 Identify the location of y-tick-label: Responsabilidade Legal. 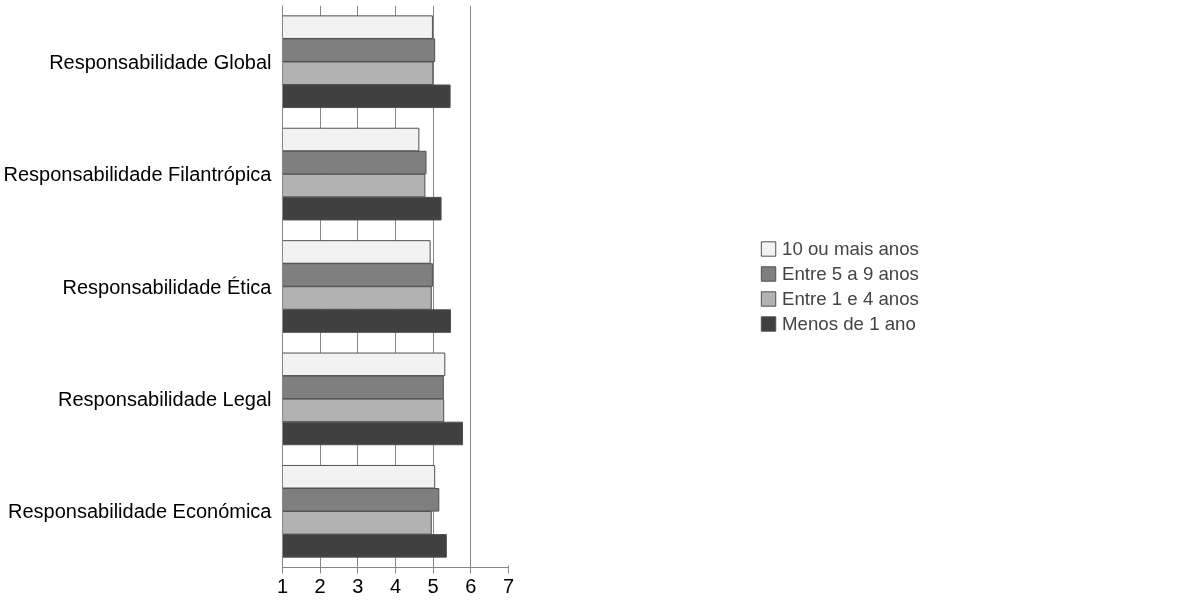
(165, 398).